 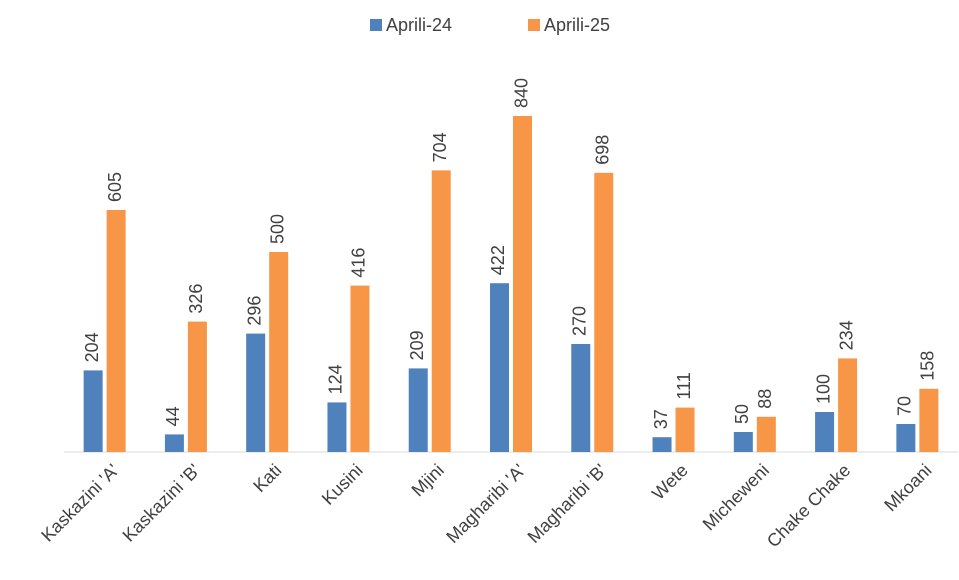 I want to click on value-label: 326, so click(x=196, y=299).